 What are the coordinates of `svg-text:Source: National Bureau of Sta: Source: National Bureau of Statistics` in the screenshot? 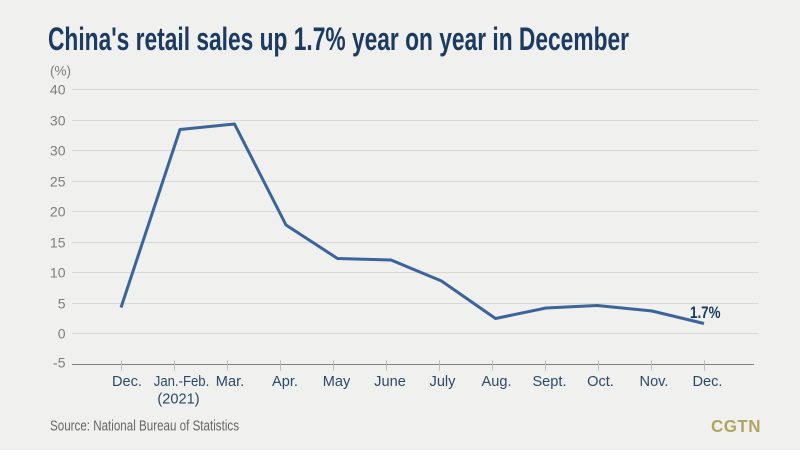 It's located at (144, 426).